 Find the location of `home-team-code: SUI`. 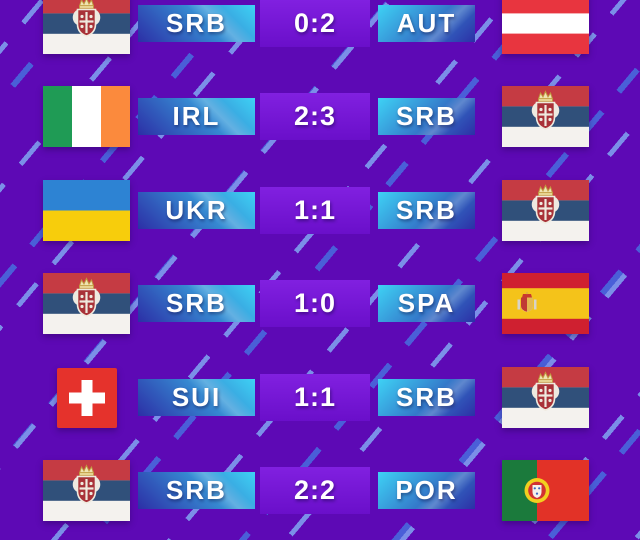

home-team-code: SUI is located at coordinates (196, 397).